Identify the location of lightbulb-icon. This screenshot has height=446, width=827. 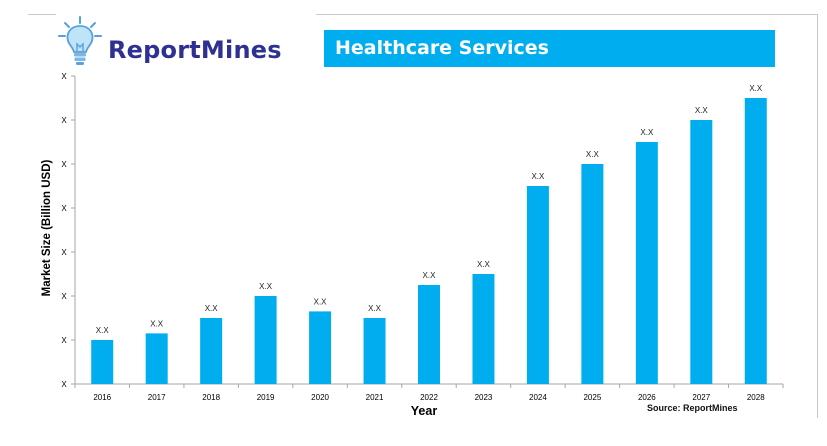
(80, 40).